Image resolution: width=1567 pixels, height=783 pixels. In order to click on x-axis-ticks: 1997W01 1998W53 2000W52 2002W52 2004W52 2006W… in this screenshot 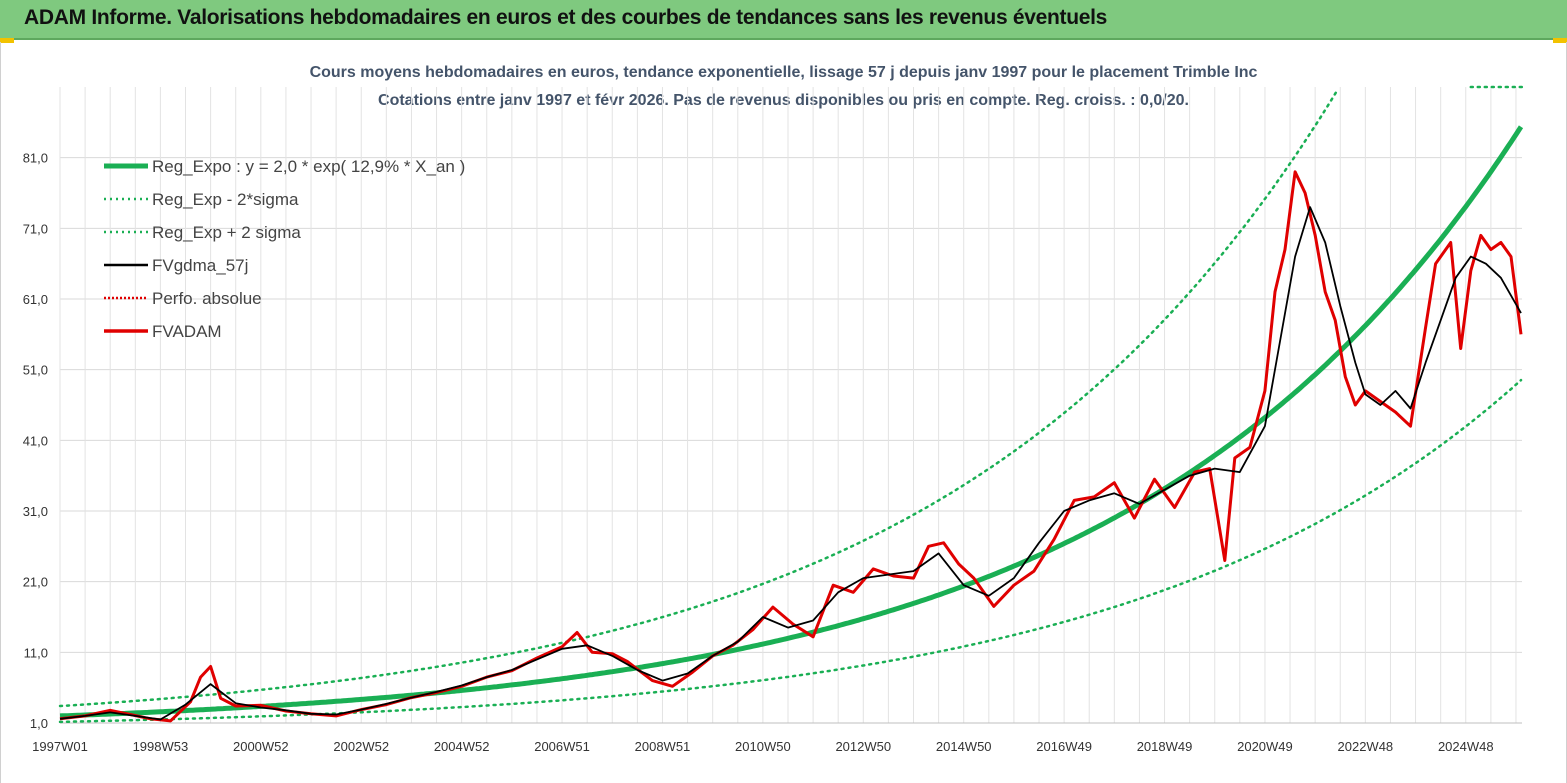, I will do `click(762, 746)`.